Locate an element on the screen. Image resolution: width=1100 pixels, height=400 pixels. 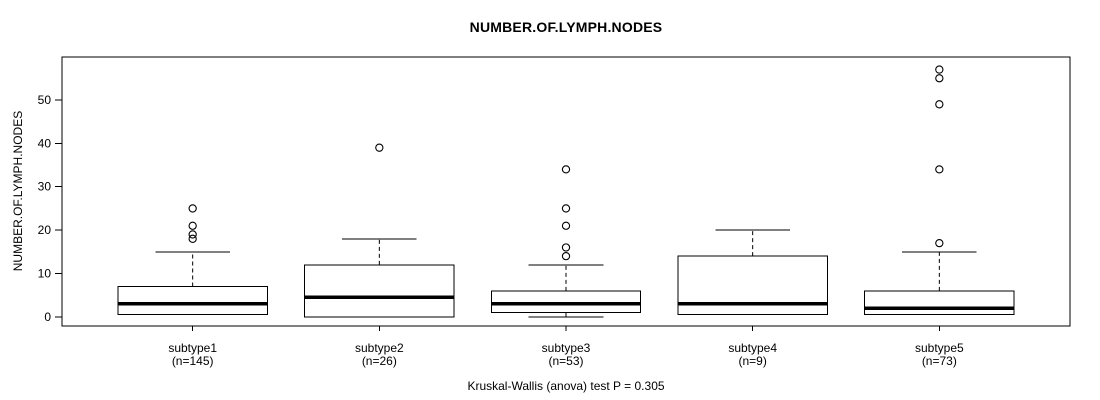
x-group-label: subtype2 is located at coordinates (379, 348).